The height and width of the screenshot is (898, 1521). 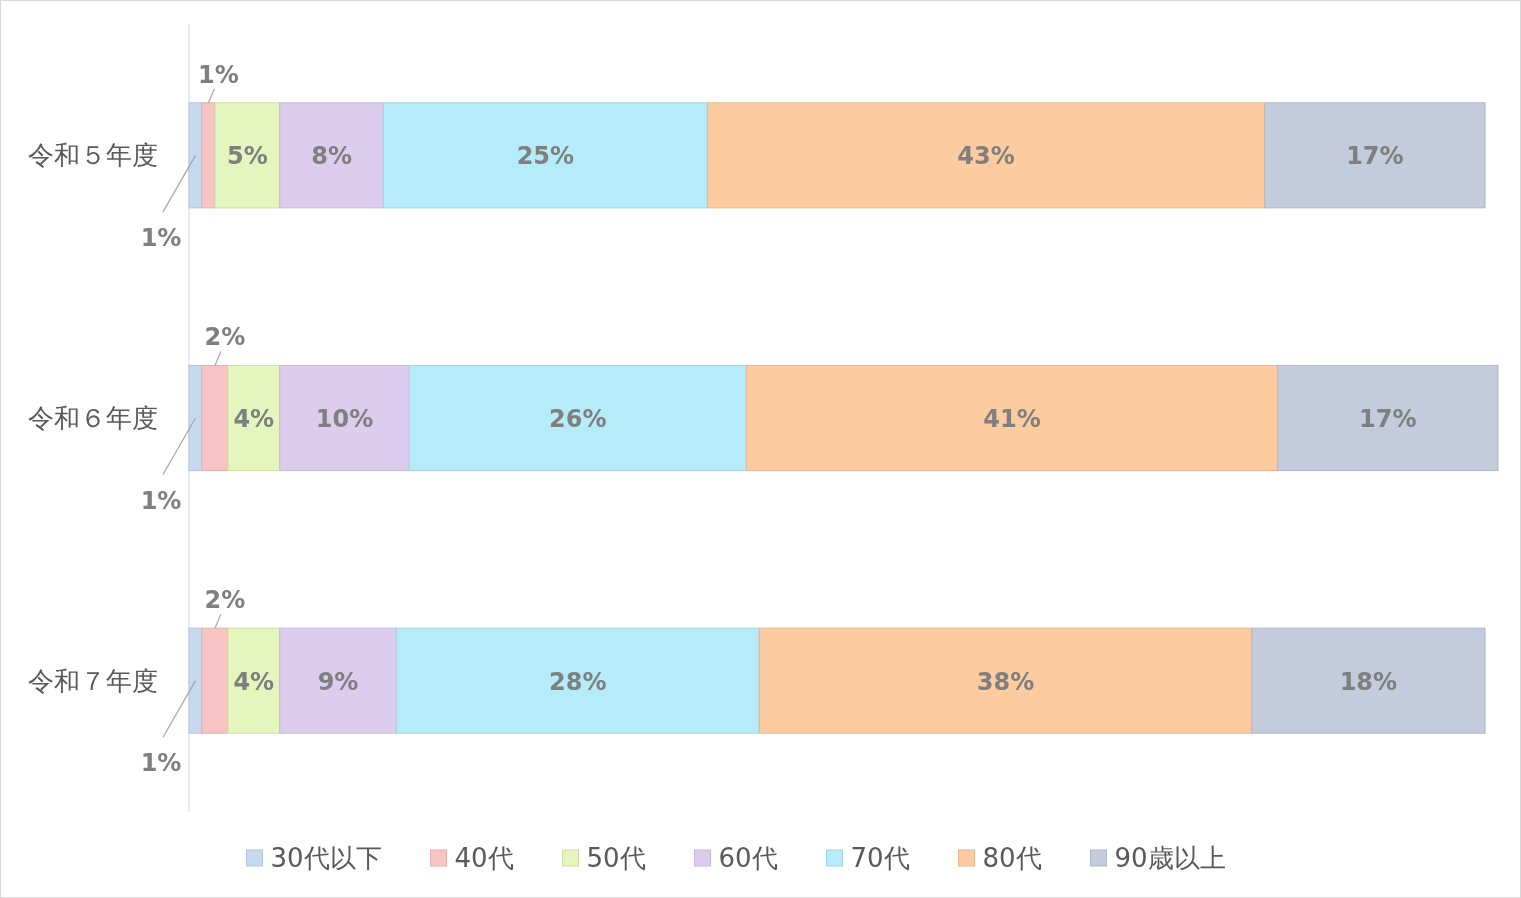 What do you see at coordinates (247, 156) in the screenshot?
I see `data-label: 5%` at bounding box center [247, 156].